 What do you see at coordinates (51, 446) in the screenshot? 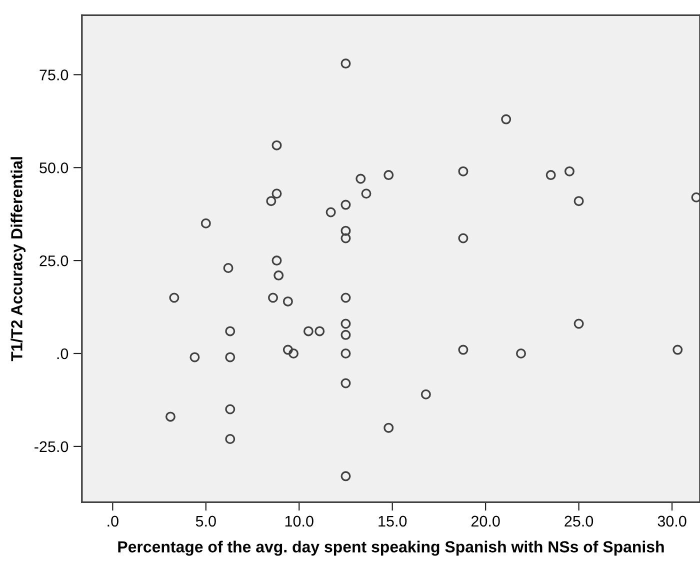
I see `y-tick-label: -25.0` at bounding box center [51, 446].